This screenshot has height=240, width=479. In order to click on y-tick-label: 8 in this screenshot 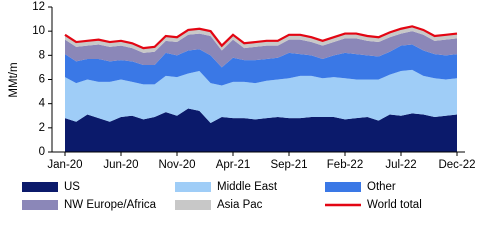, I will do `click(42, 55)`.